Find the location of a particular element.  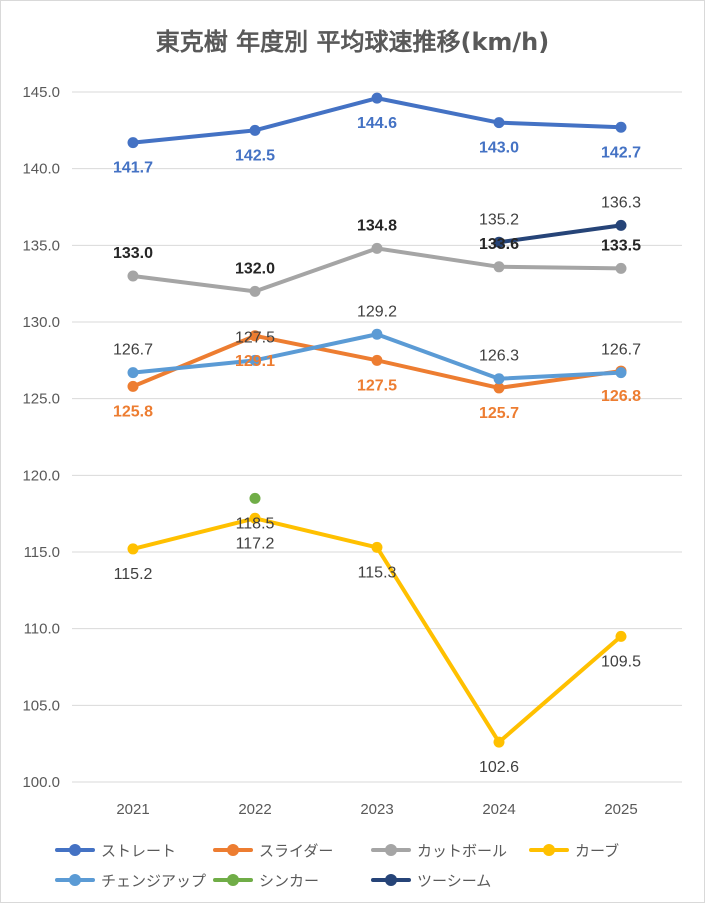

x-tick-label: 2021 is located at coordinates (132, 809).